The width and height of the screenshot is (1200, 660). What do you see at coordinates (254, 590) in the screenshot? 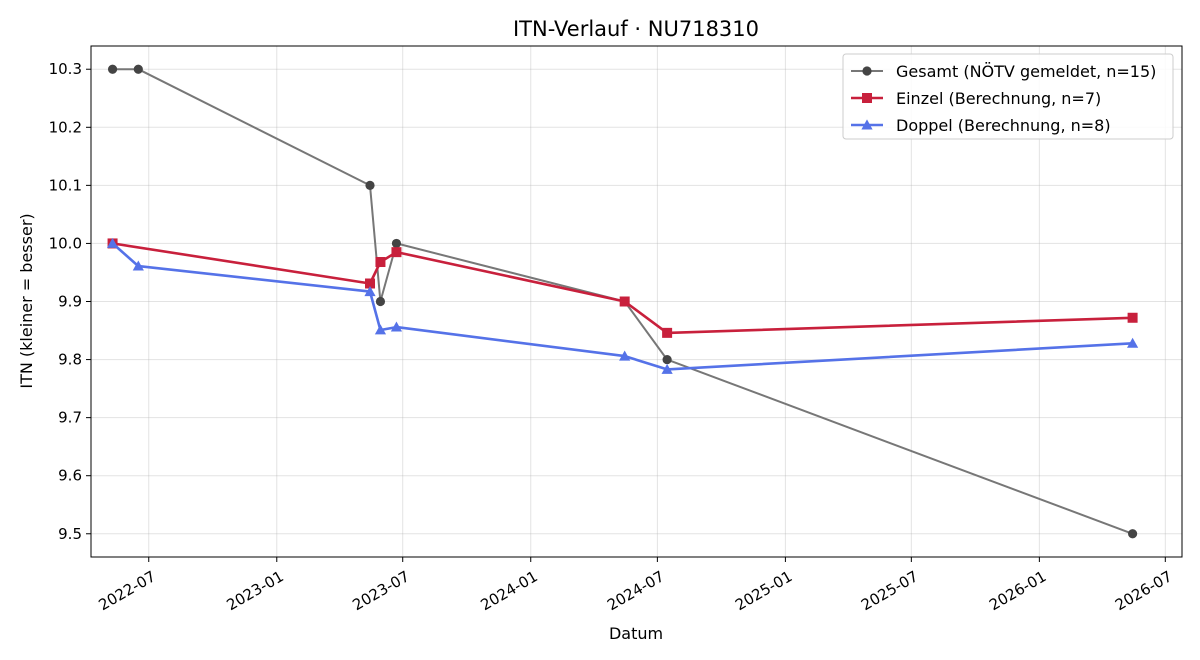
I see `x-tick-label: 2023-01` at bounding box center [254, 590].